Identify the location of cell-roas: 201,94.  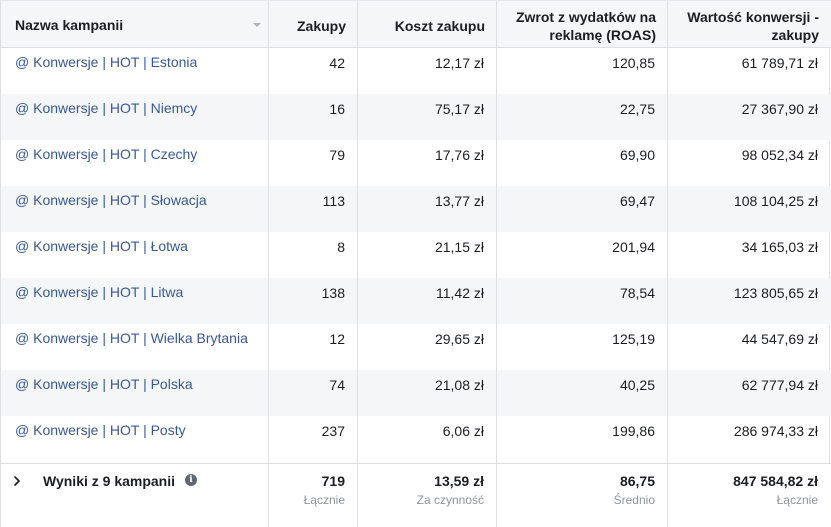
(582, 255).